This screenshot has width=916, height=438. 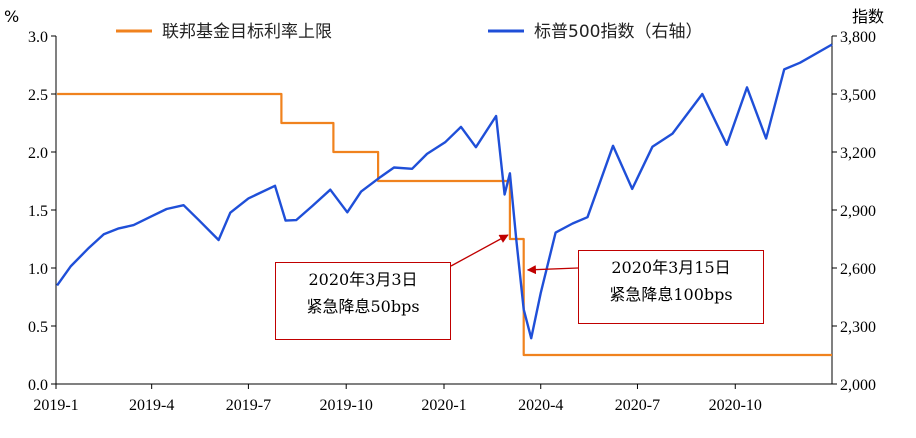 I want to click on legend-label-sp500: 标普500指数（右轴）, so click(x=618, y=32).